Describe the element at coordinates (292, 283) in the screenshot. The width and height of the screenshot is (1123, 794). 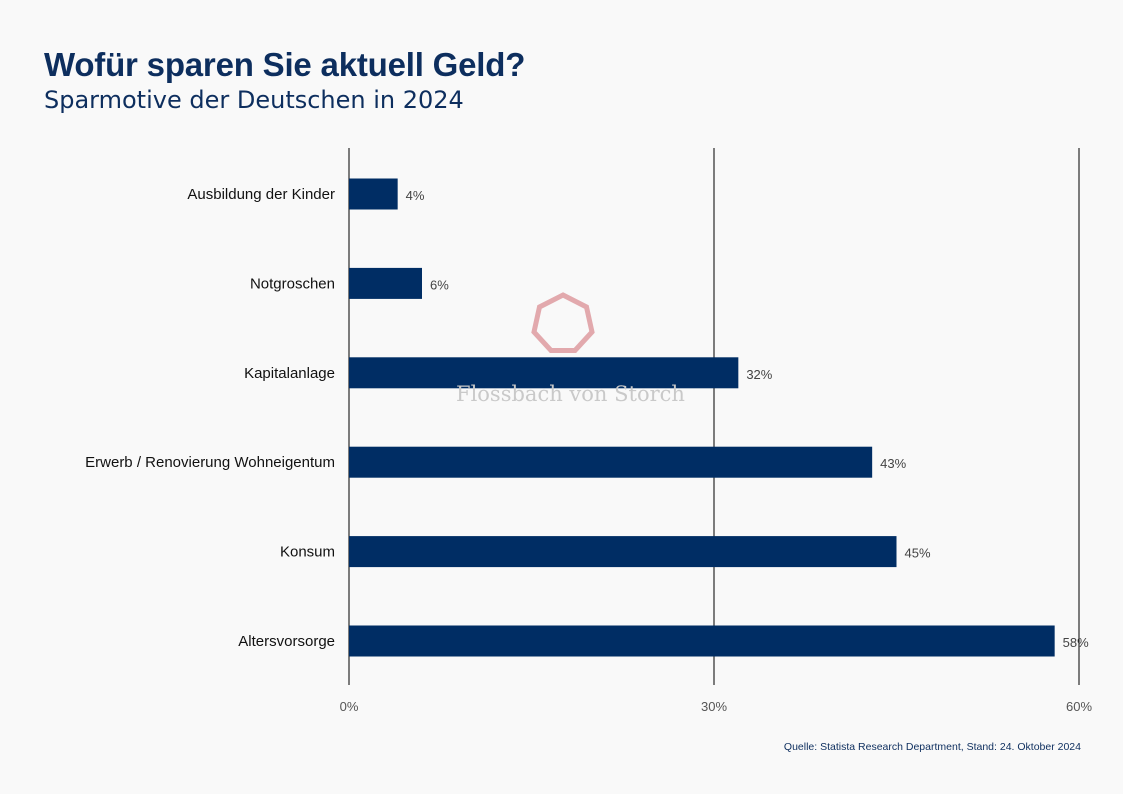
I see `category-label: Notgroschen` at that location.